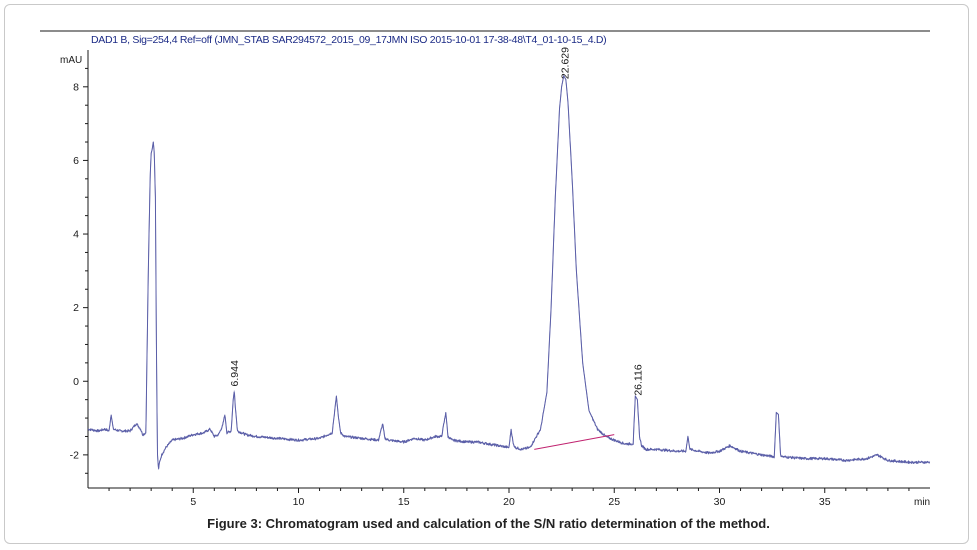 The image size is (977, 550). I want to click on peak-label: 6.944, so click(235, 373).